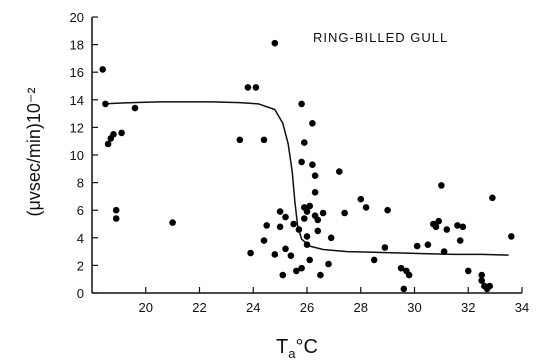  What do you see at coordinates (361, 307) in the screenshot?
I see `x-tick-label: 28` at bounding box center [361, 307].